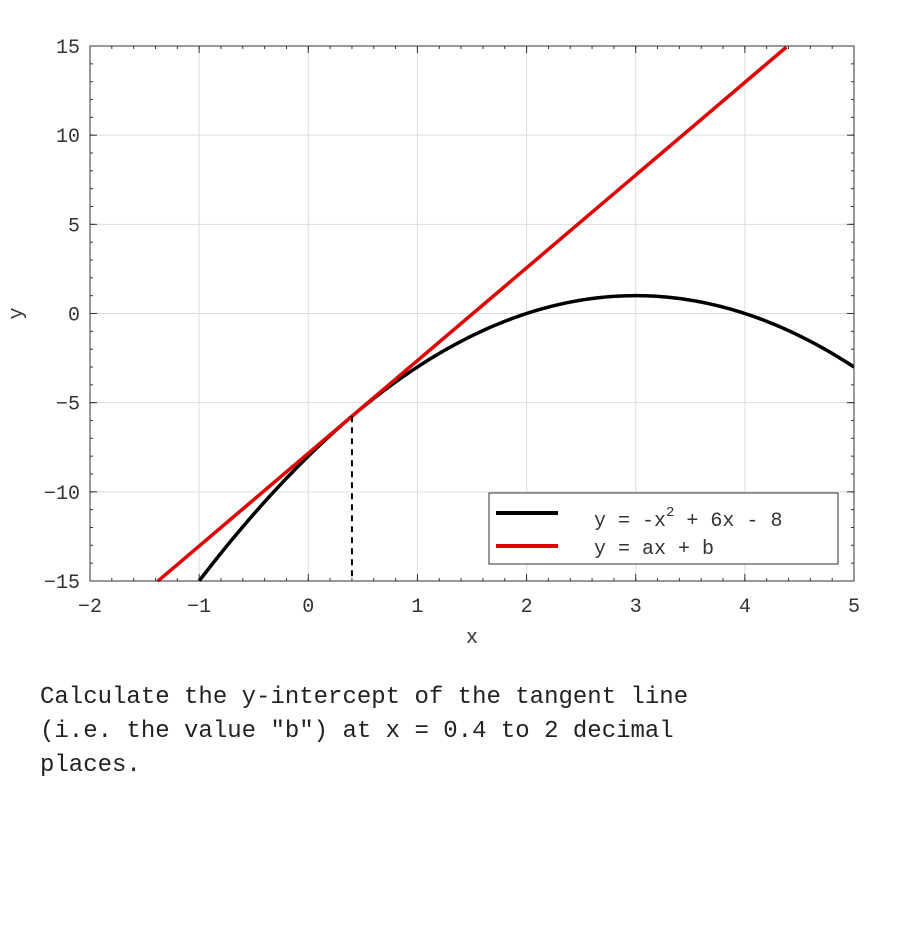  Describe the element at coordinates (199, 607) in the screenshot. I see `x-tick-label: −1` at that location.